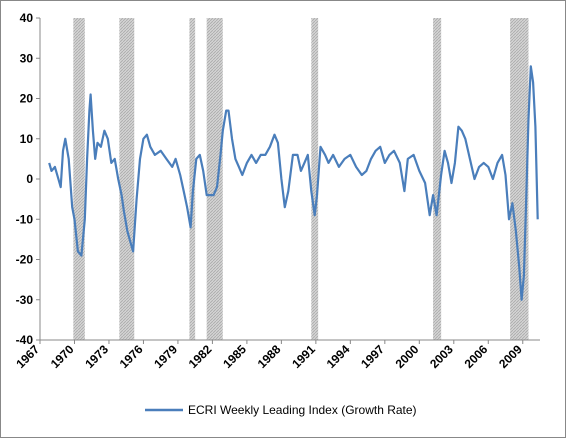 The height and width of the screenshot is (438, 566). What do you see at coordinates (25, 340) in the screenshot?
I see `y-tick-label: -40` at bounding box center [25, 340].